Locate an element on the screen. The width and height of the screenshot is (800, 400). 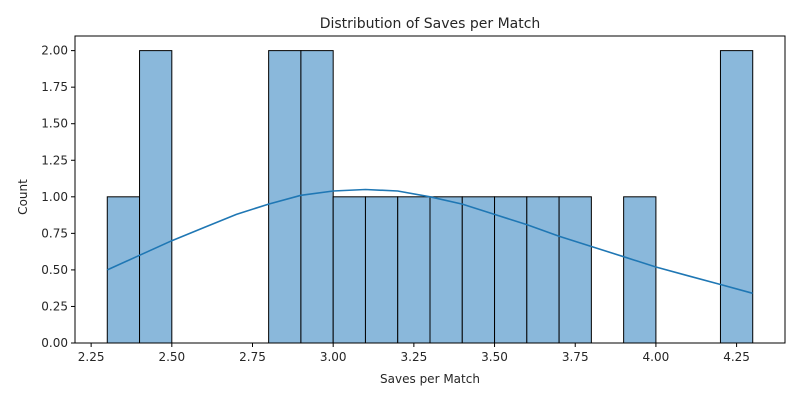
y-tick-label: 0.25 is located at coordinates (54, 306).